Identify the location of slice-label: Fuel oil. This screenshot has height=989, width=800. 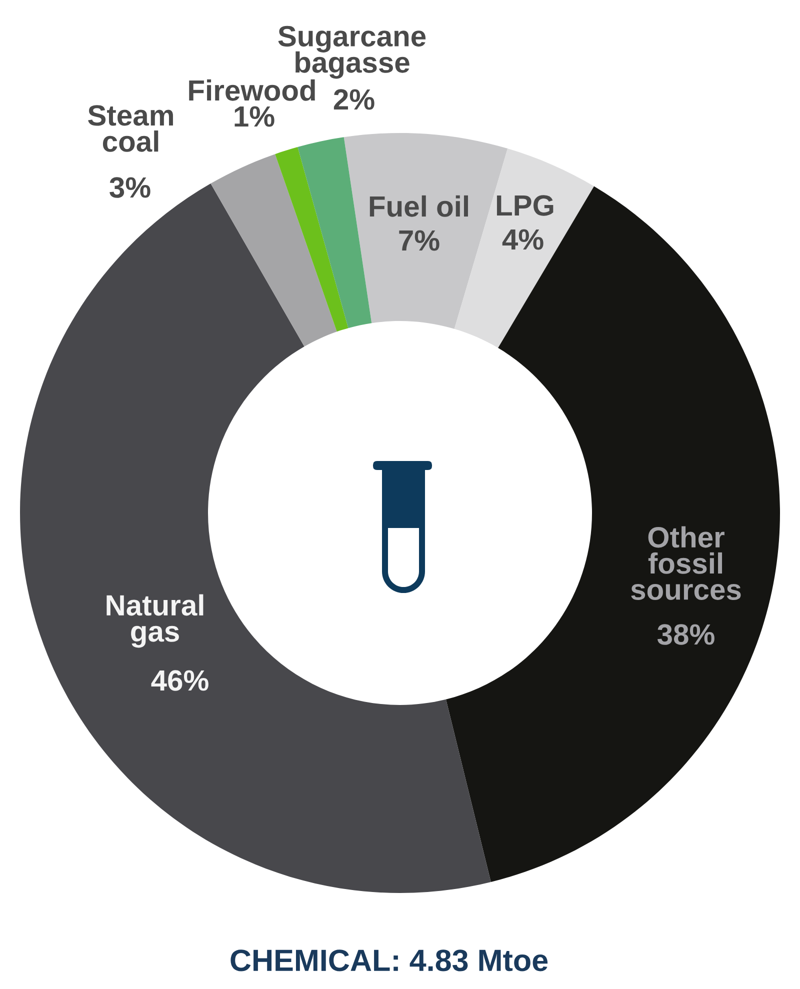
(419, 206).